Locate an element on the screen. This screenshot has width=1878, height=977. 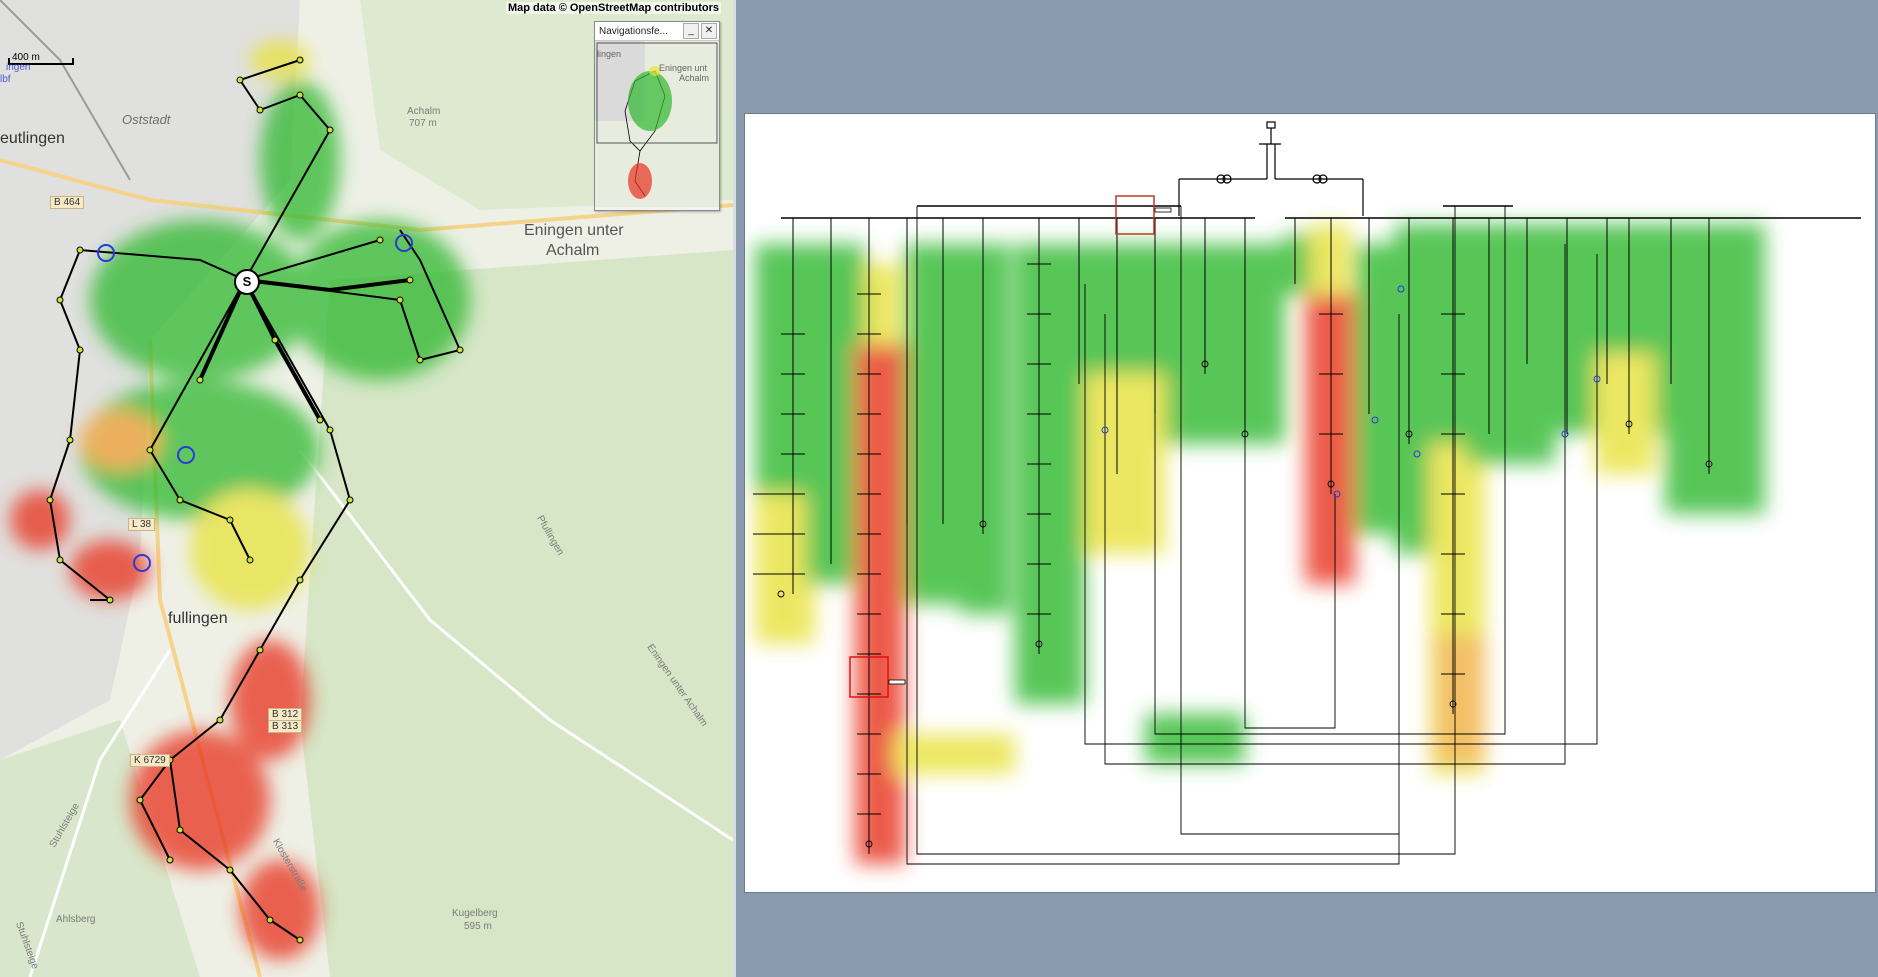
navigator-close-button: ✕ is located at coordinates (709, 31).